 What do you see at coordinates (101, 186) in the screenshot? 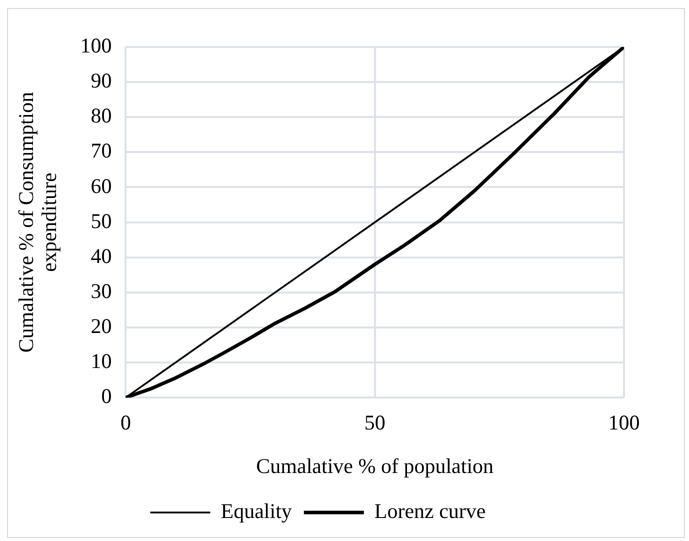
I see `y-tick-label: 60` at bounding box center [101, 186].